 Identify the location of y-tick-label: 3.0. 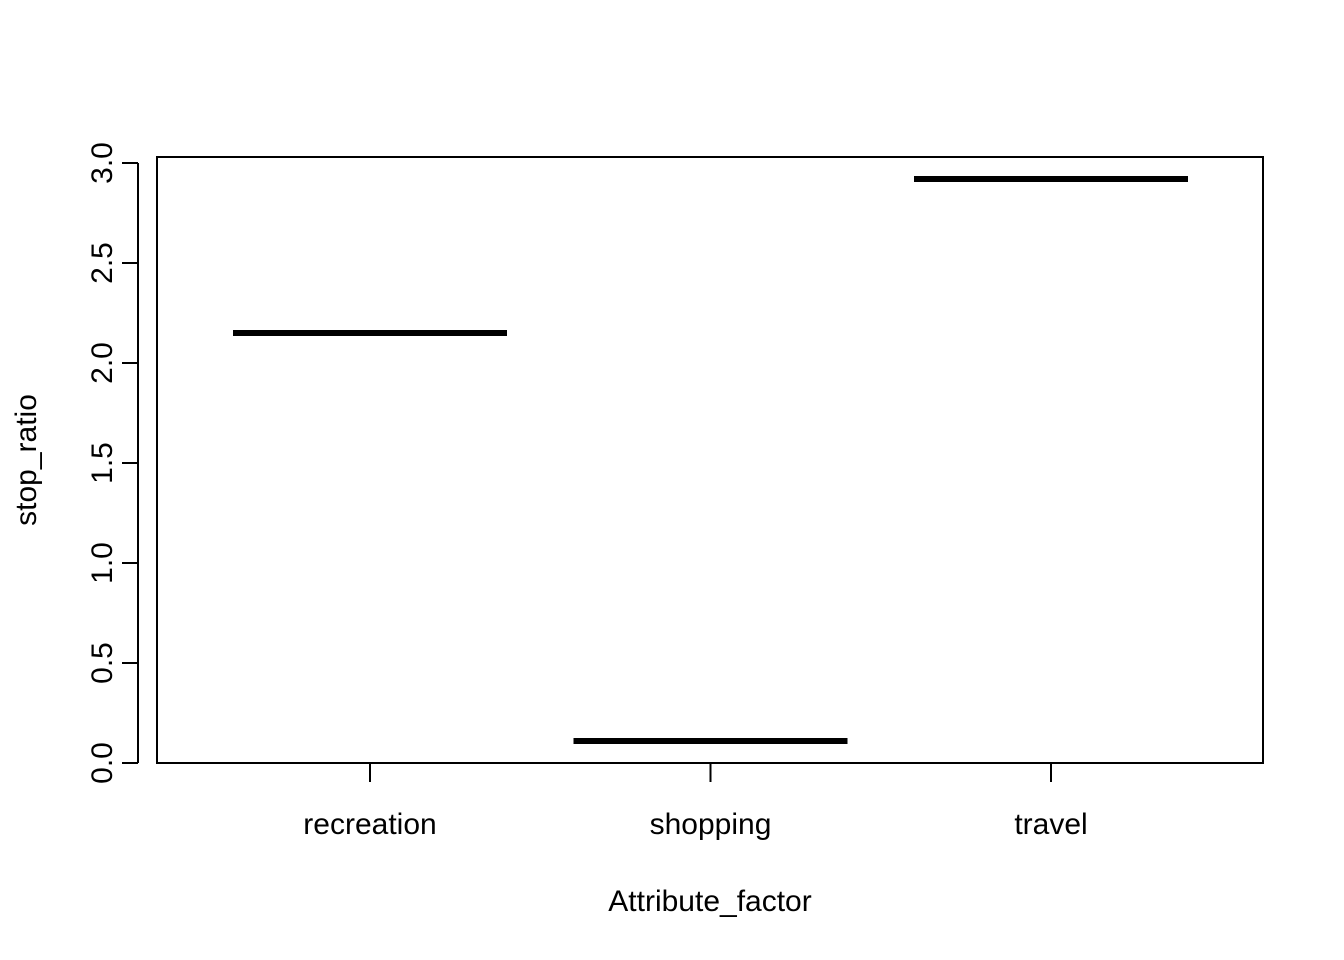
(102, 163).